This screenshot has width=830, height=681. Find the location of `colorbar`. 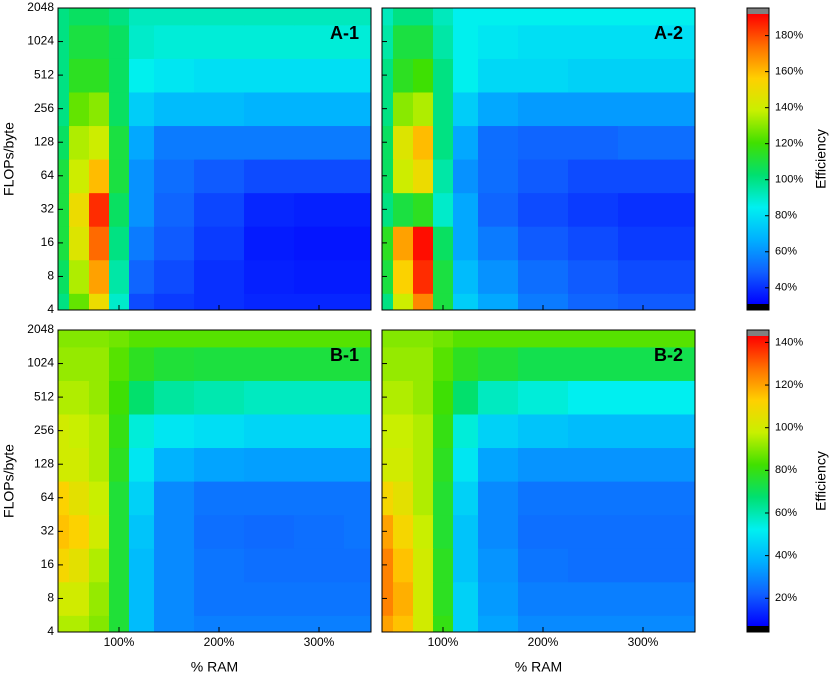

colorbar is located at coordinates (758, 481).